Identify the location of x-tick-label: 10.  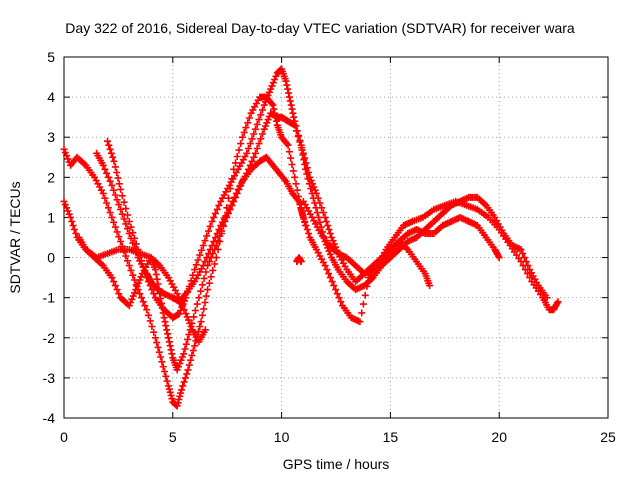
(282, 437).